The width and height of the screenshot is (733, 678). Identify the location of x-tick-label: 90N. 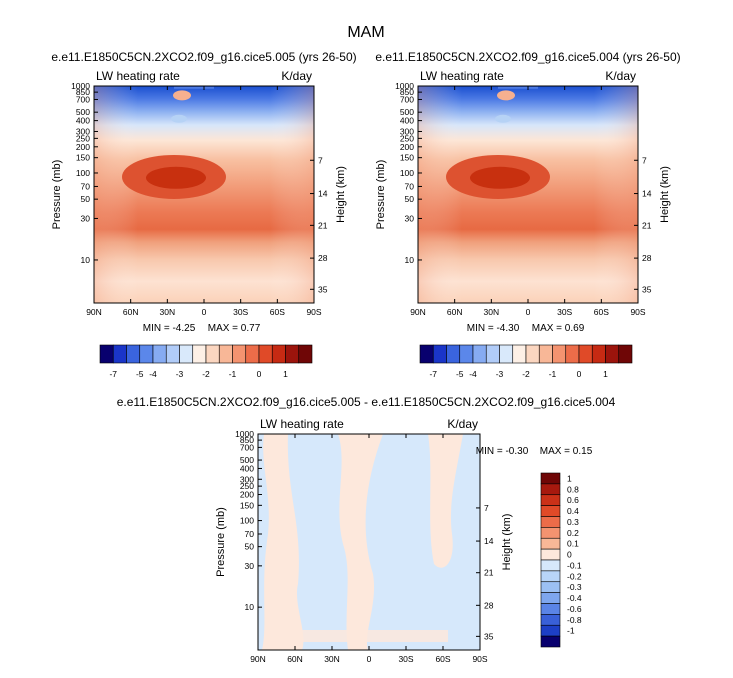
(418, 312).